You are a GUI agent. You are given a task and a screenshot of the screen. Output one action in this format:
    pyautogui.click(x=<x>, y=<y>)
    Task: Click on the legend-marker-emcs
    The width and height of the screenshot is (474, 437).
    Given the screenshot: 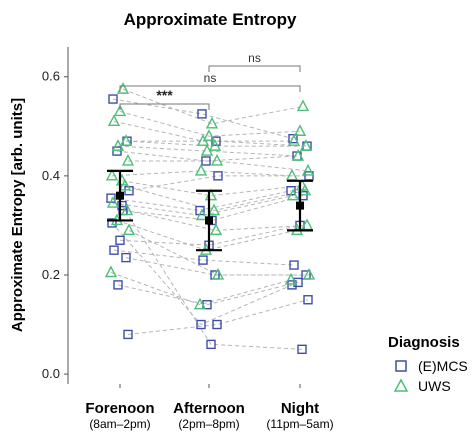 What is the action you would take?
    pyautogui.click(x=401, y=366)
    